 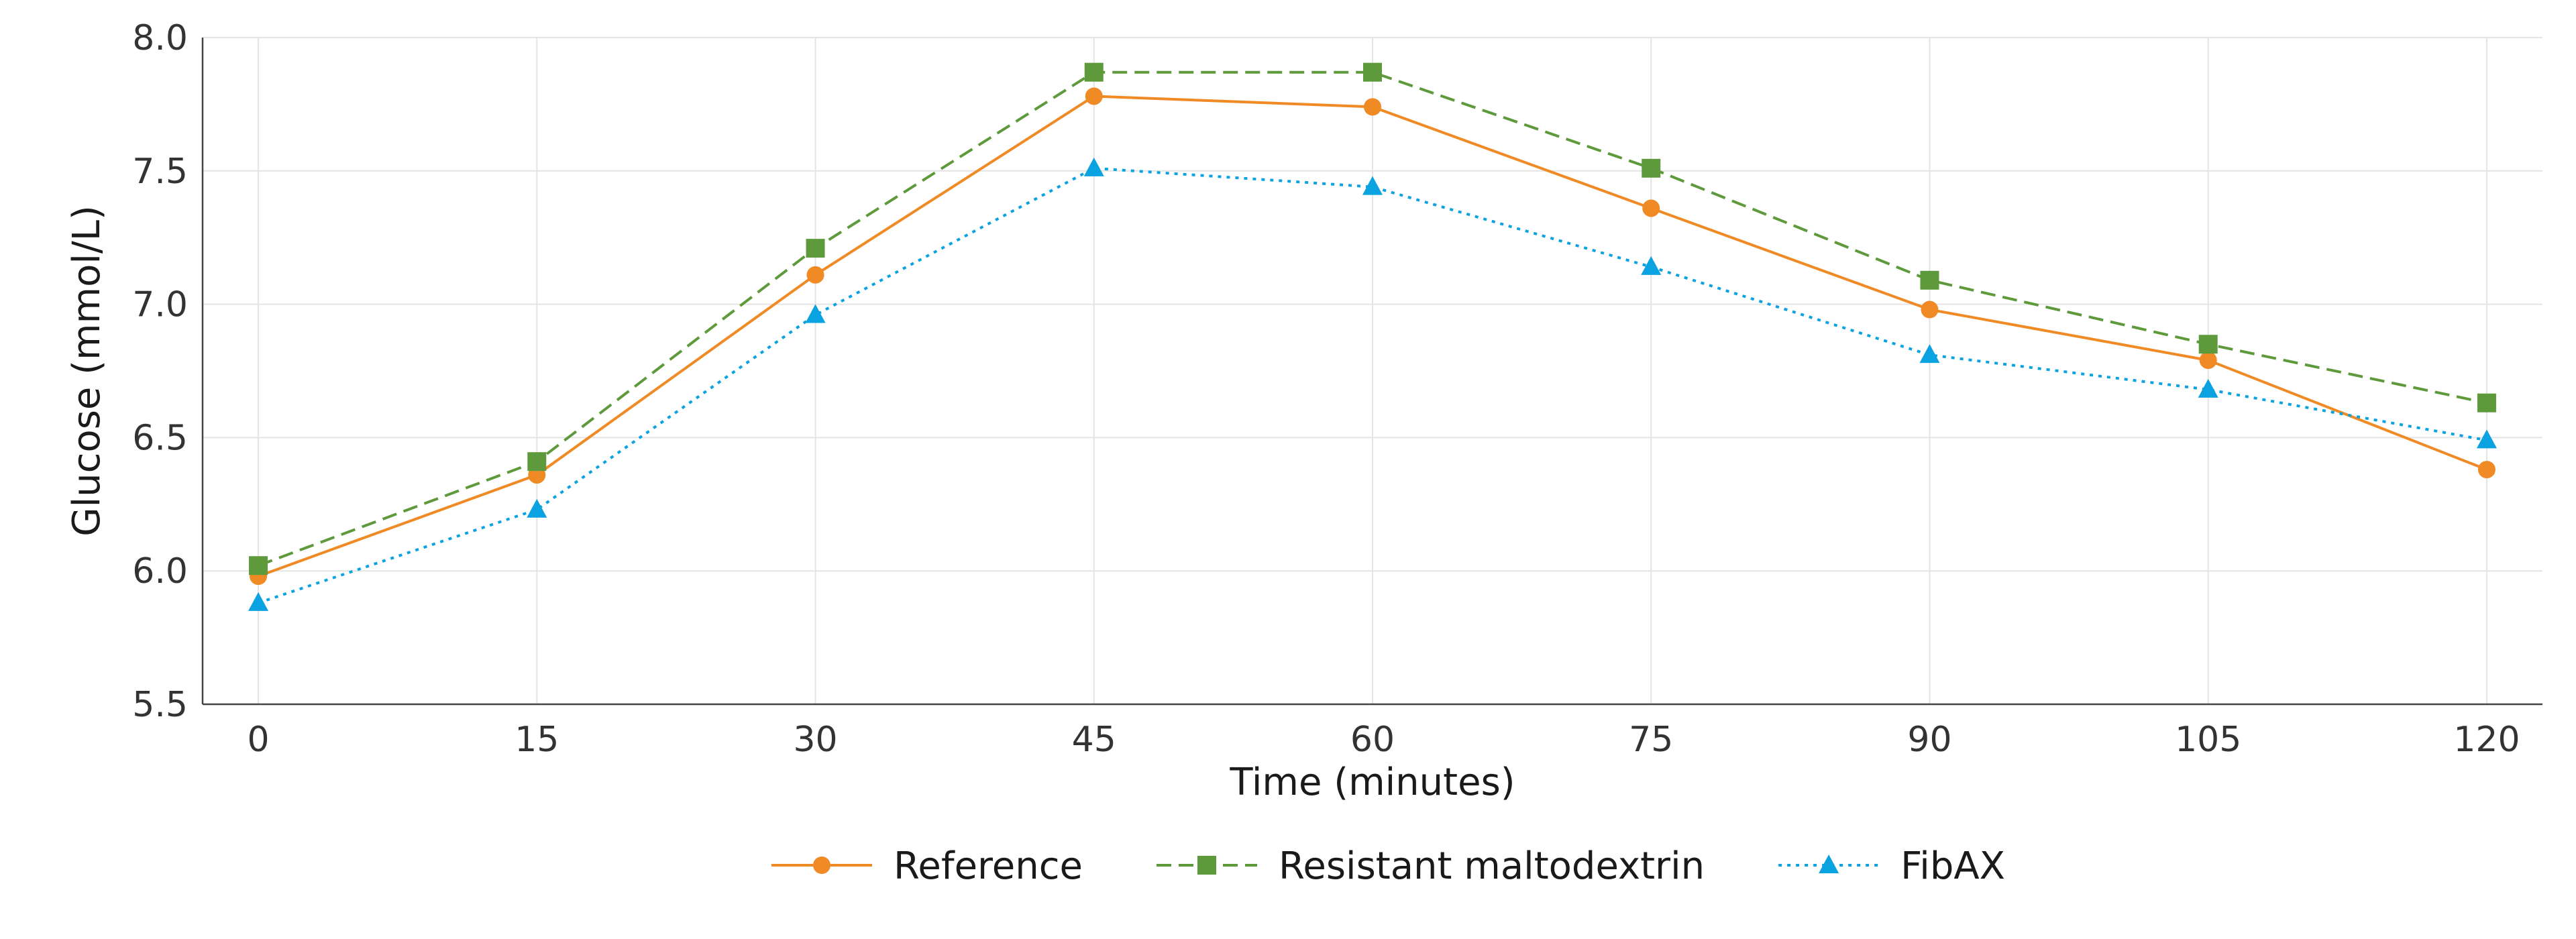 I want to click on legend: Reference Resistant maltodextrin FibAX, so click(x=1388, y=866).